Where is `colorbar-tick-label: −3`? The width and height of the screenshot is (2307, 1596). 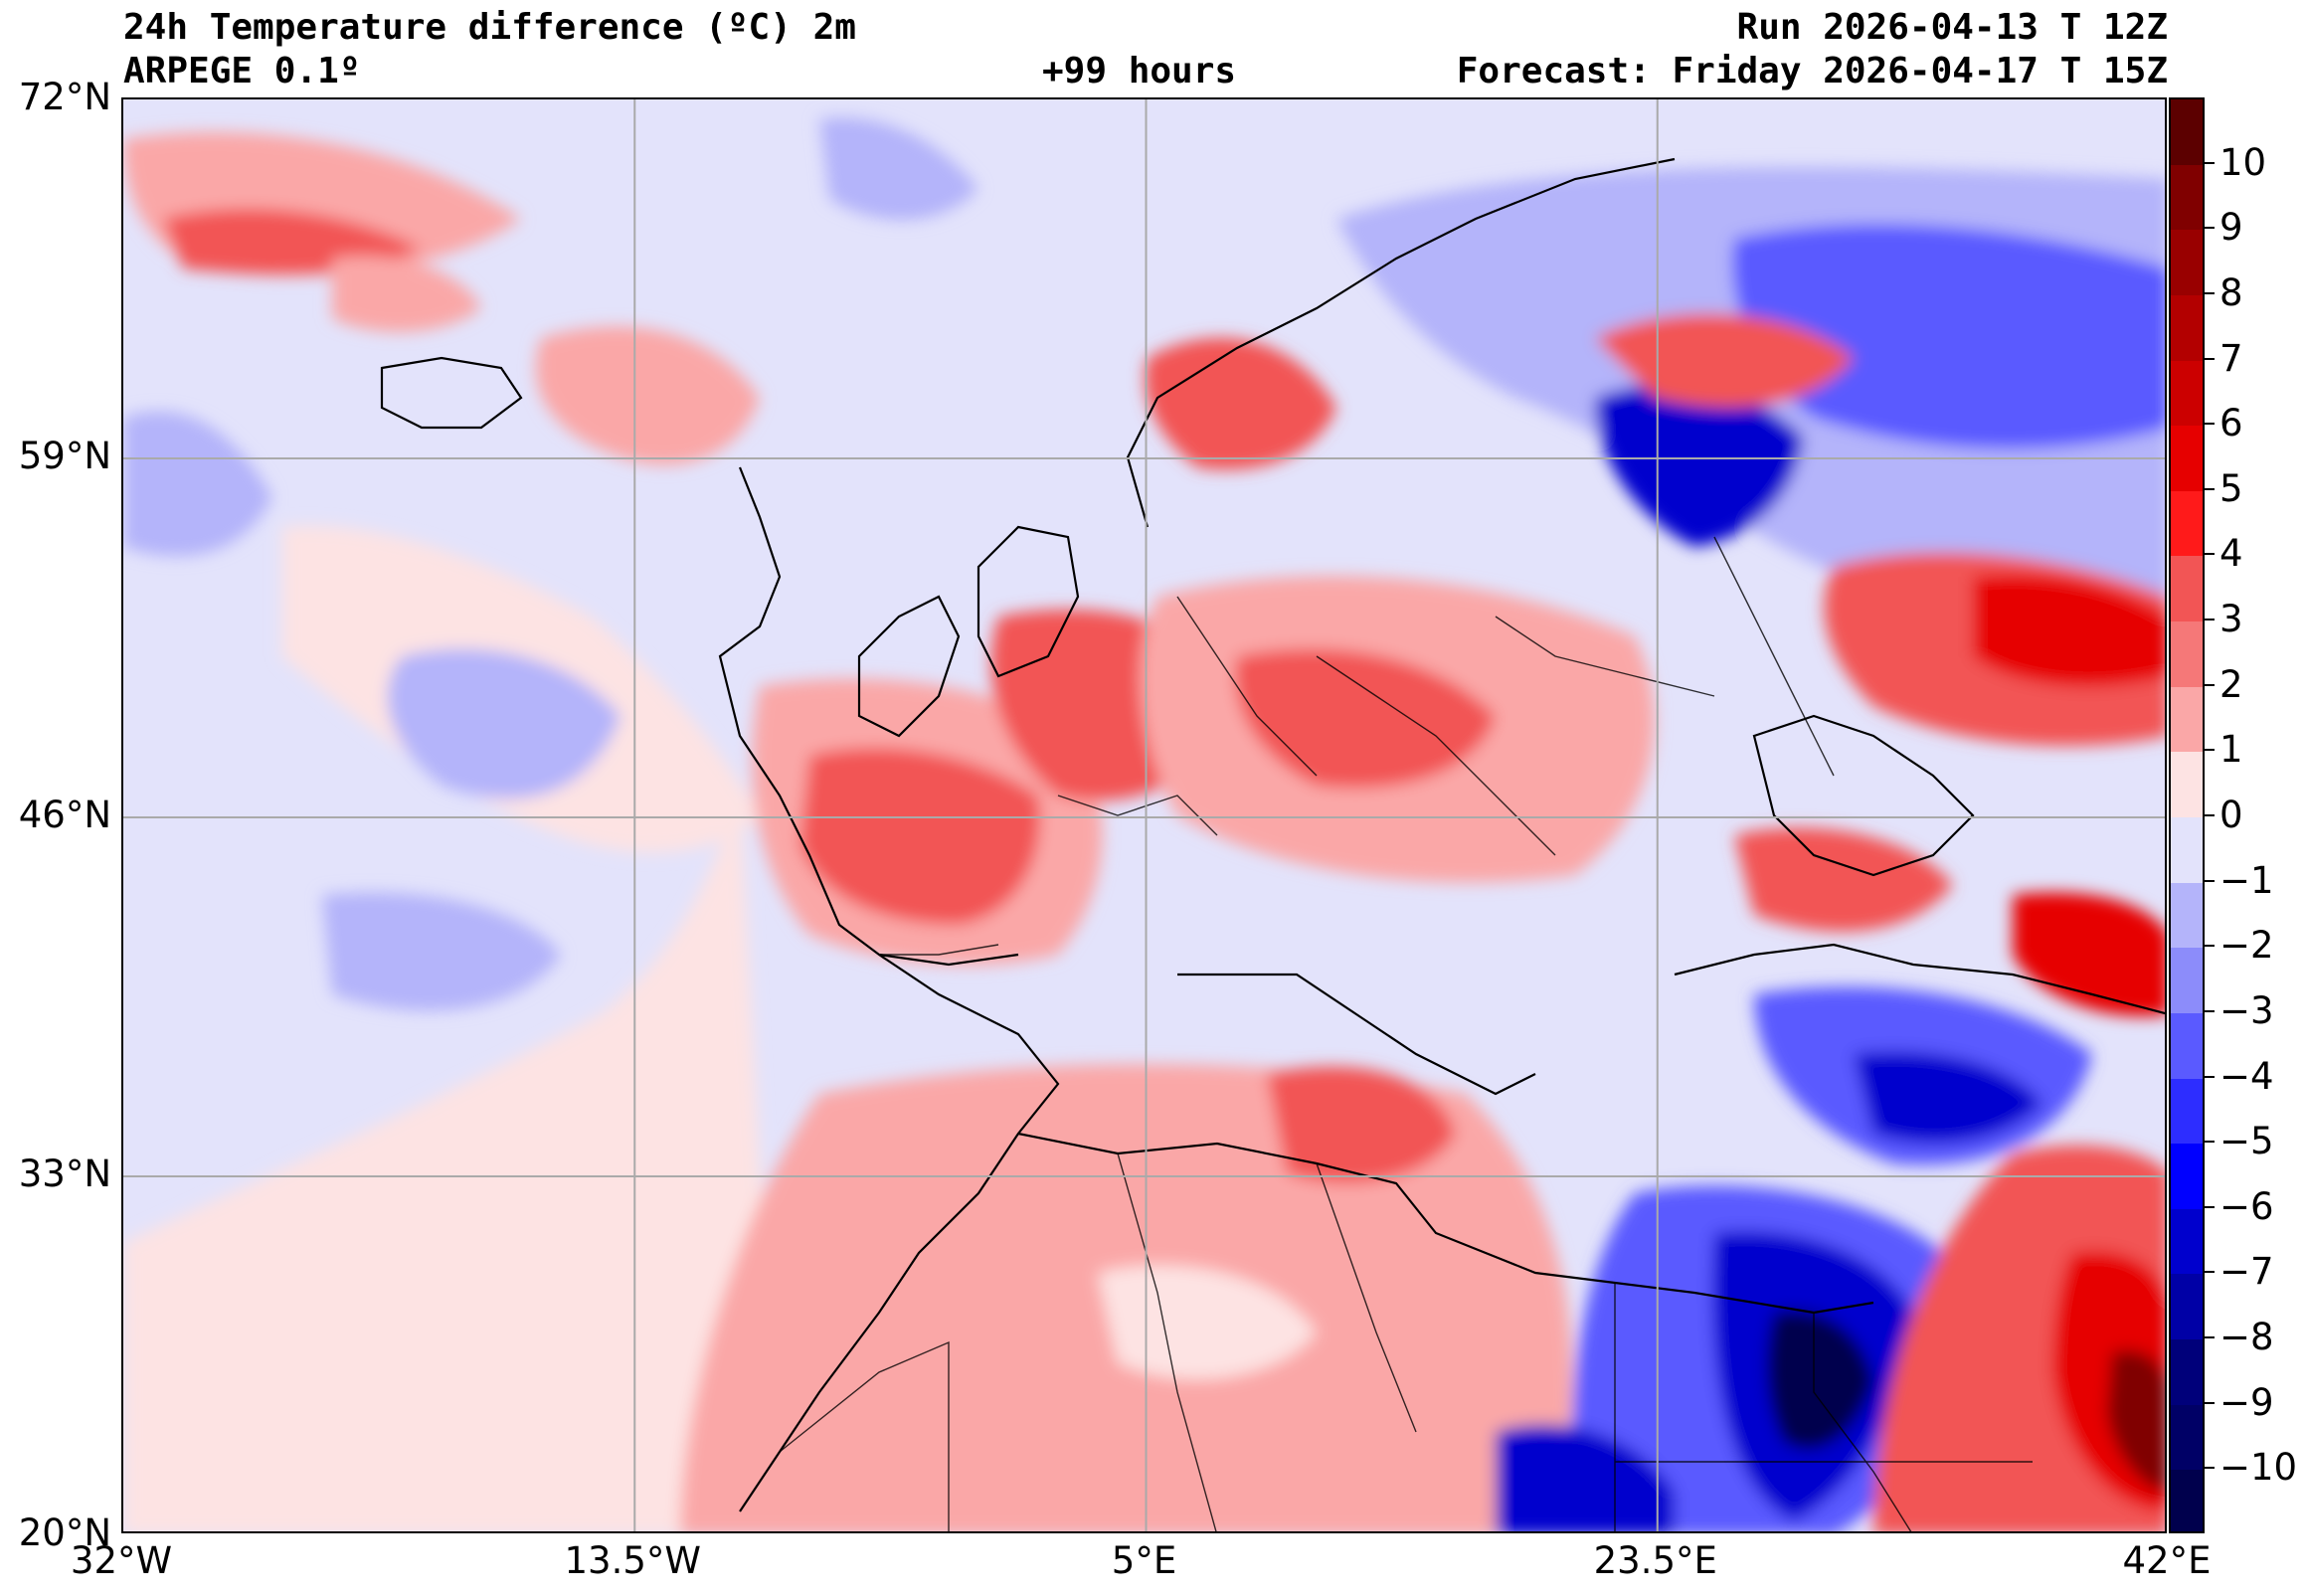 colorbar-tick-label: −3 is located at coordinates (2246, 1010).